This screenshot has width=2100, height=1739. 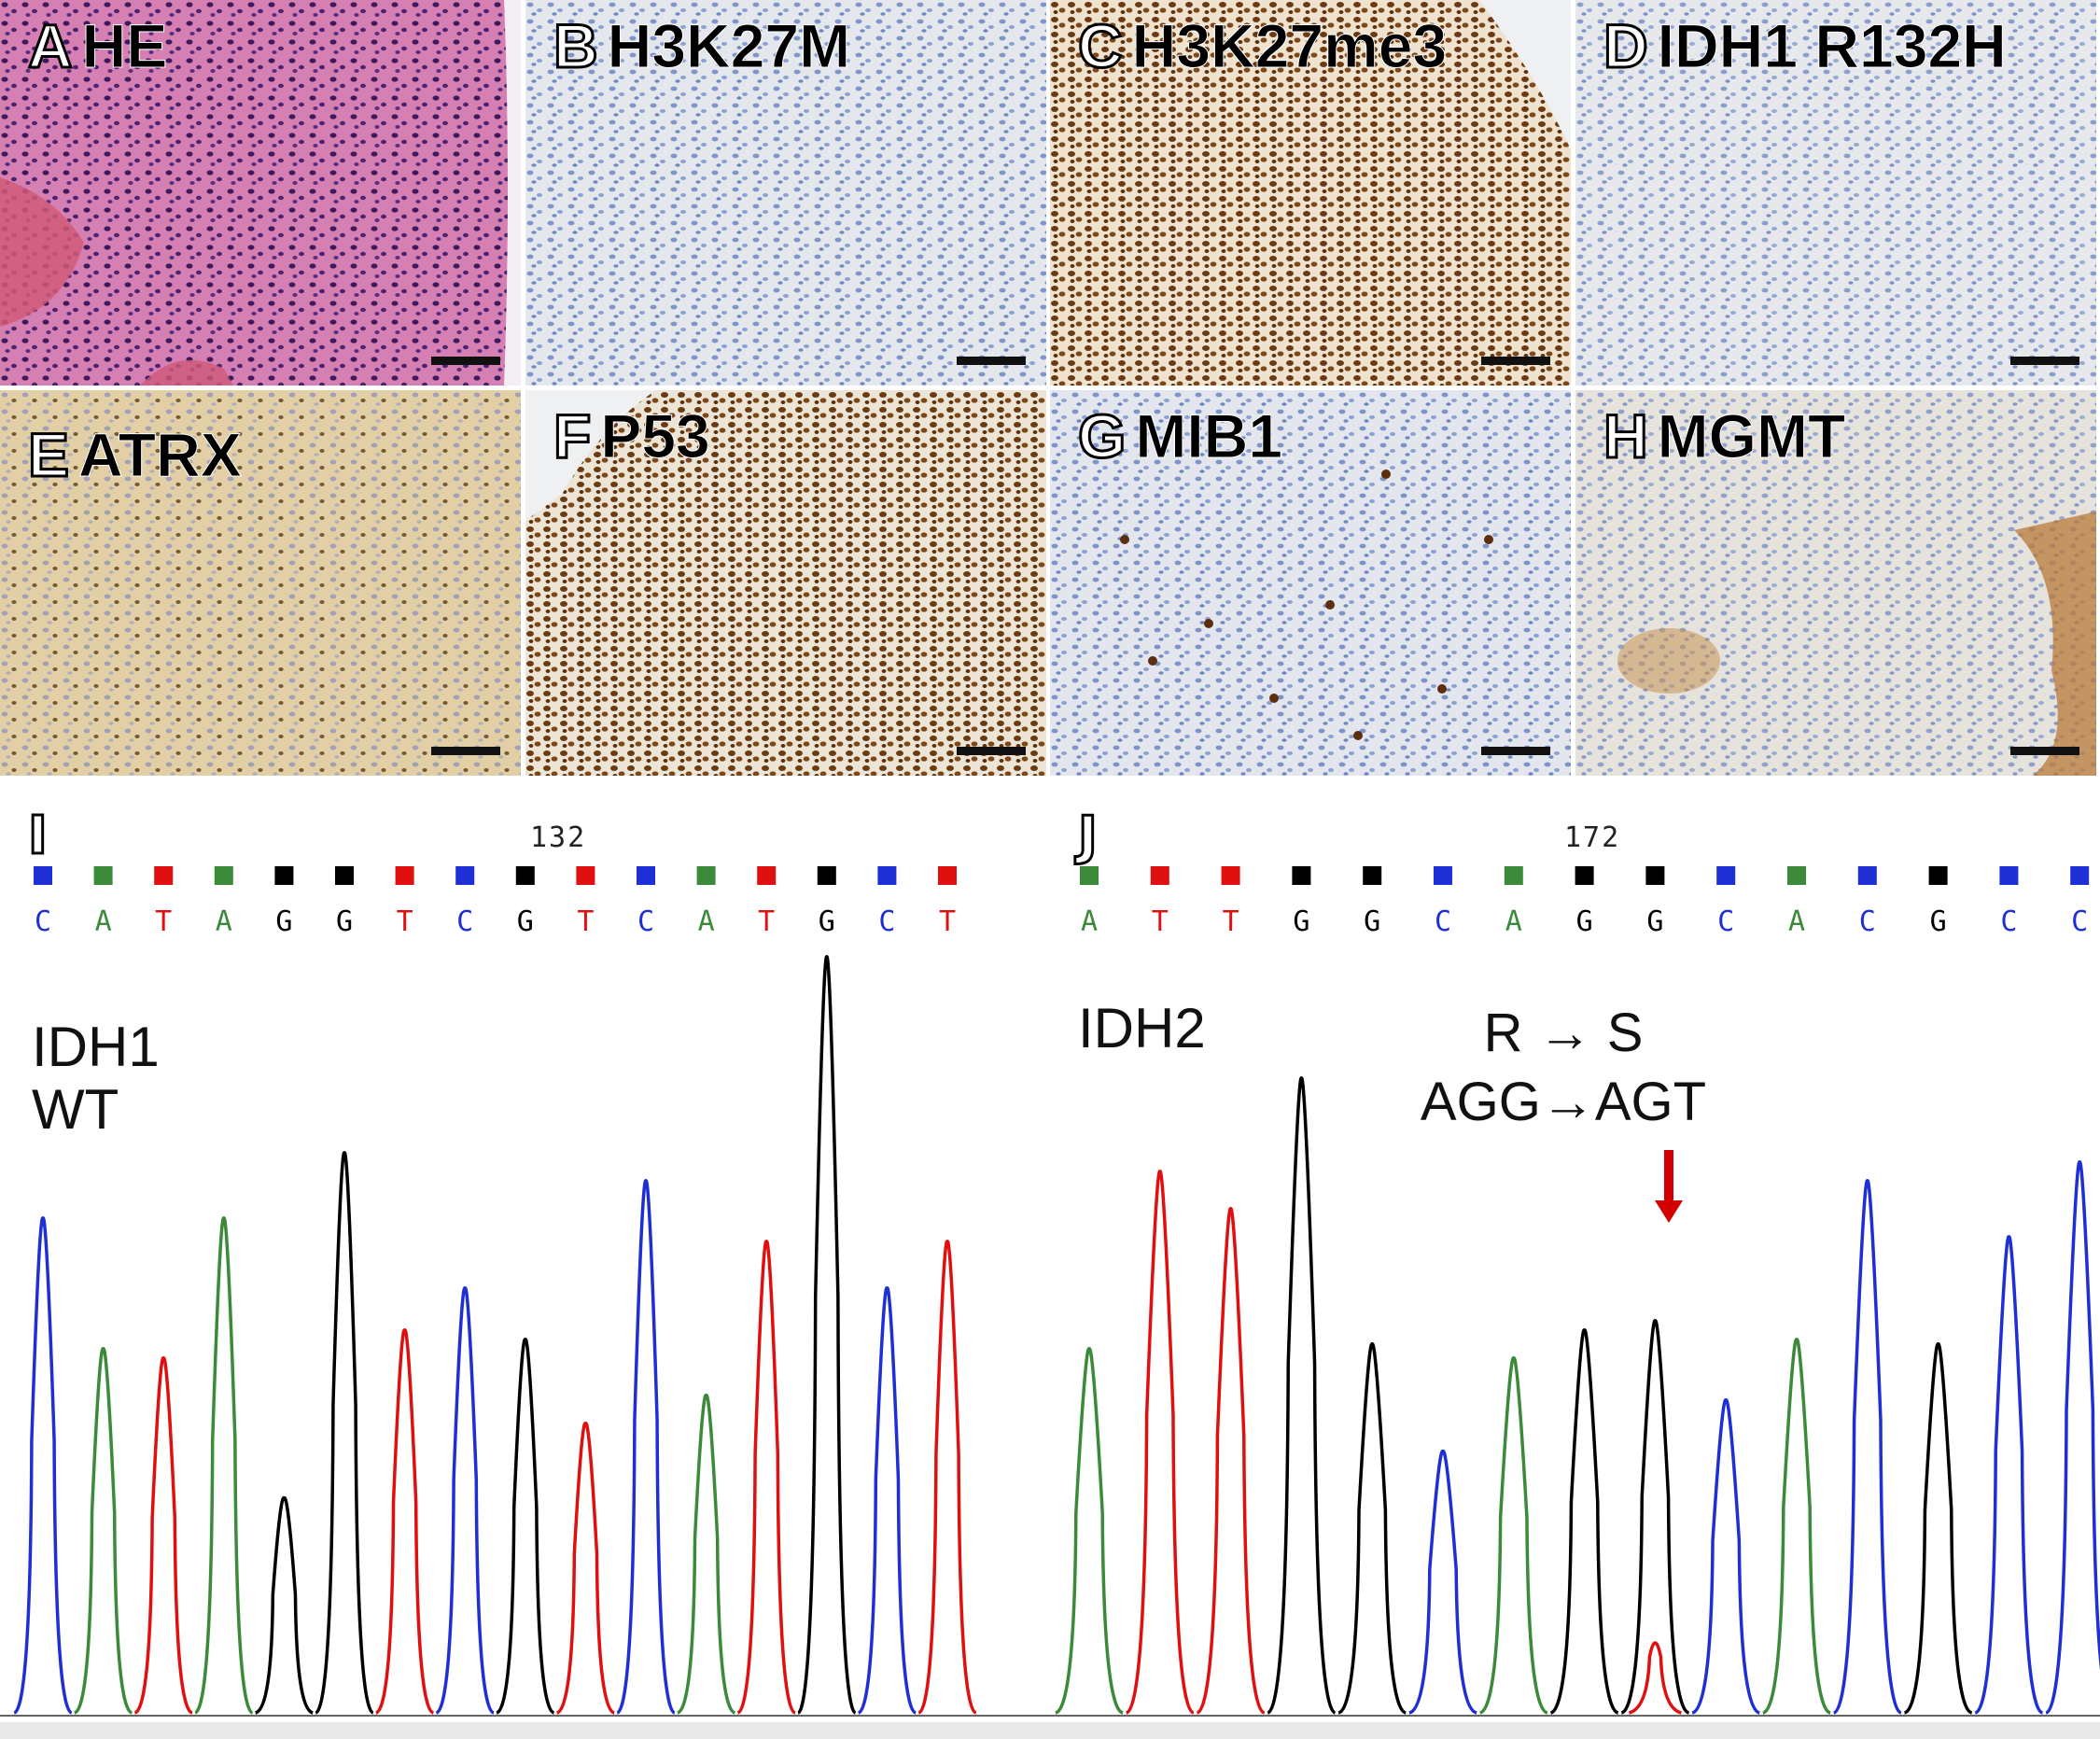 I want to click on panel-e-atrx: E ATRX, so click(x=260, y=583).